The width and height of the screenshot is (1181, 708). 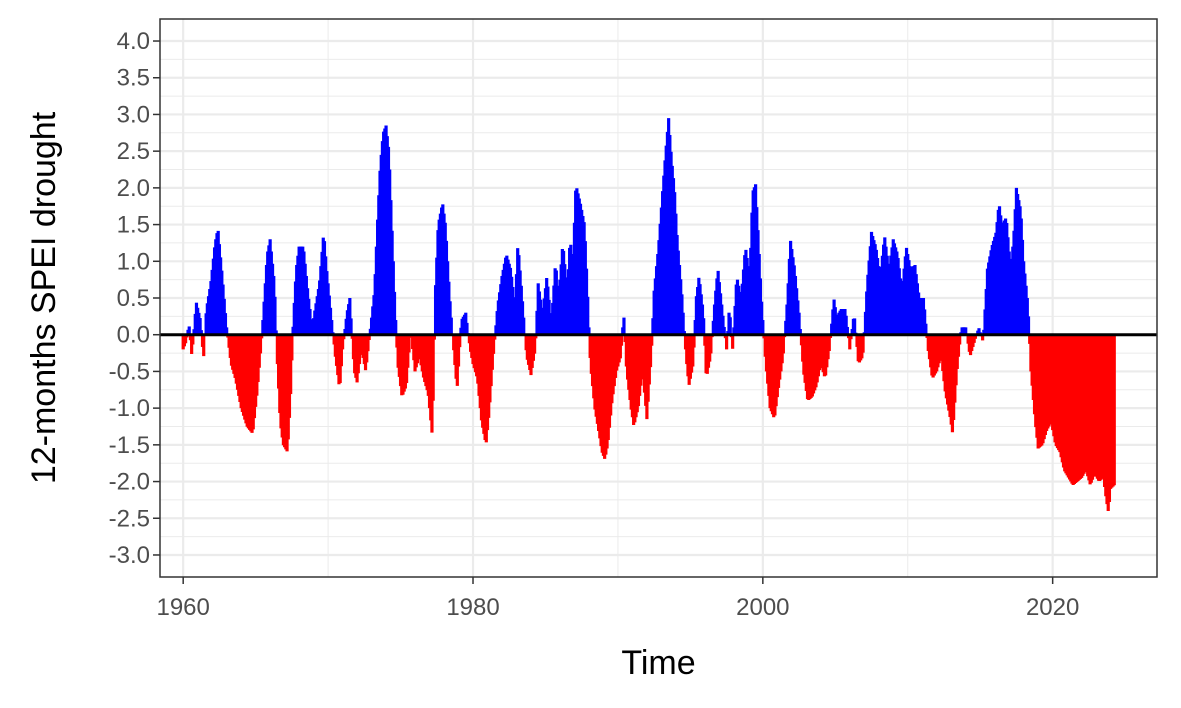 I want to click on y-tick-label: 2.5, so click(x=133, y=151).